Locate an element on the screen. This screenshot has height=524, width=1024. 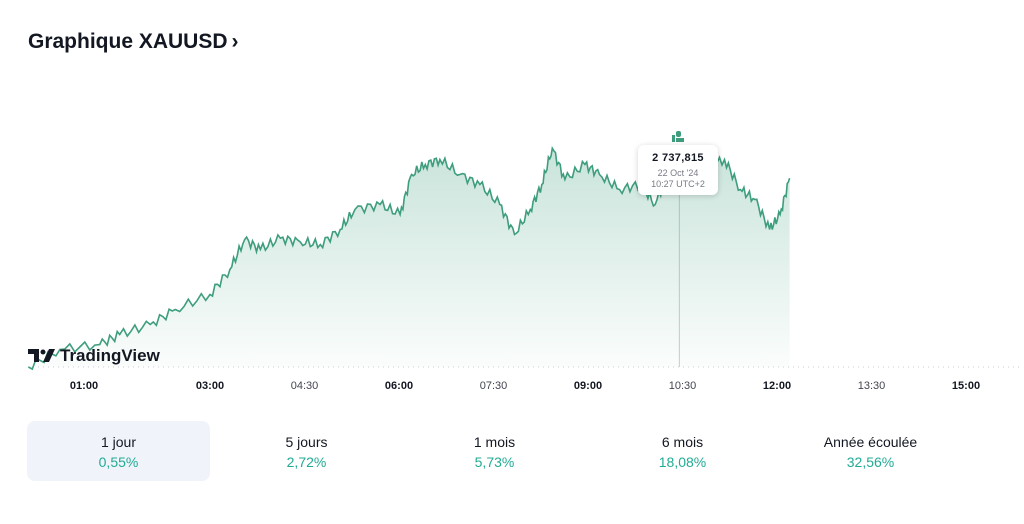
tradingview-logo: TradingView is located at coordinates (94, 356).